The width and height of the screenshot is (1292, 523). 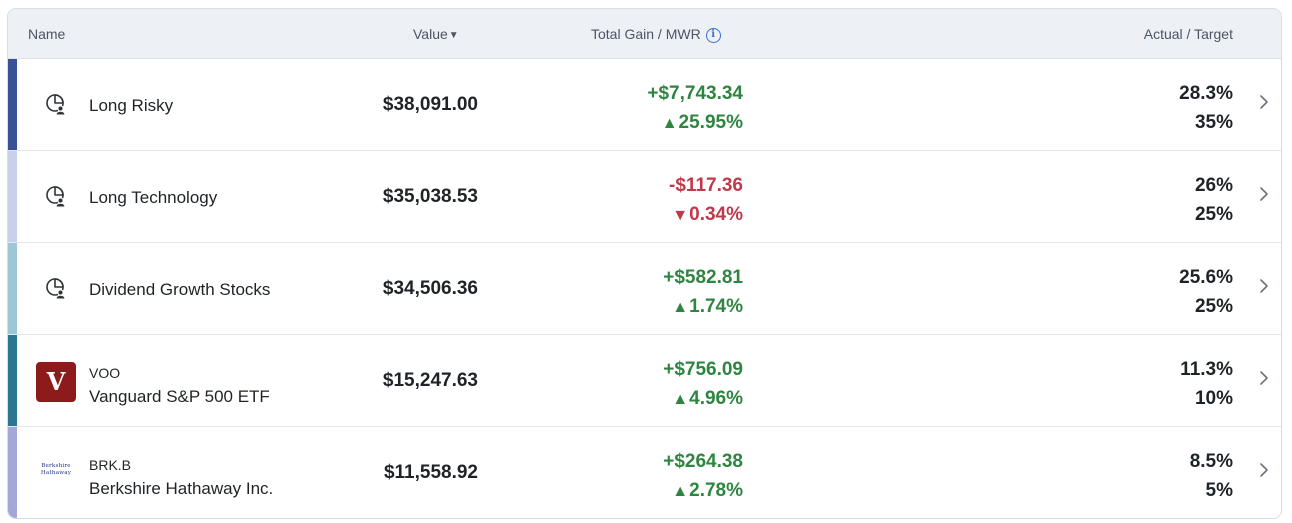 I want to click on holding-value: $11,558.92, so click(x=430, y=472).